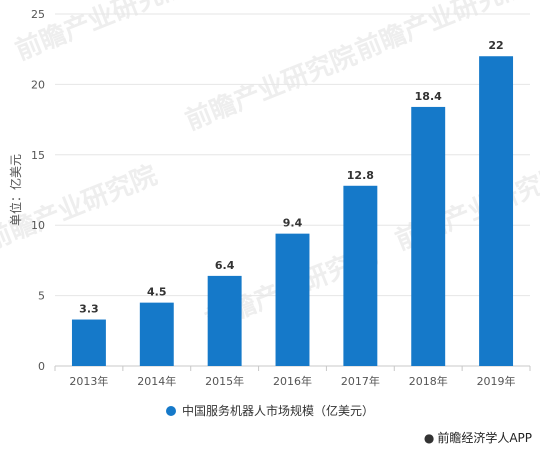 This screenshot has height=449, width=540. I want to click on data-label: 4.5, so click(157, 292).